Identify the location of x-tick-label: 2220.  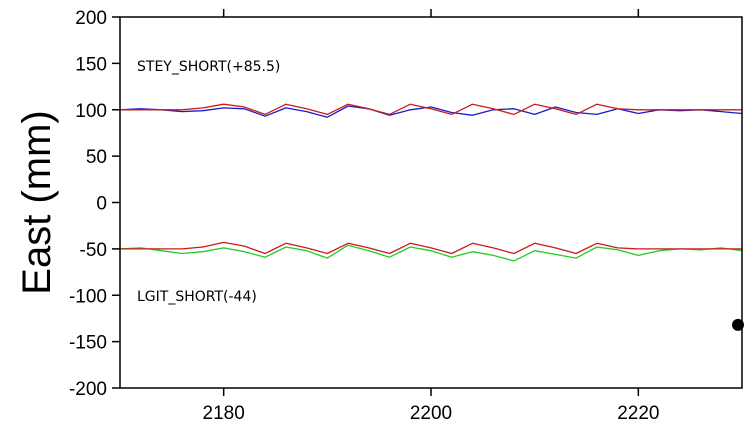
(638, 413).